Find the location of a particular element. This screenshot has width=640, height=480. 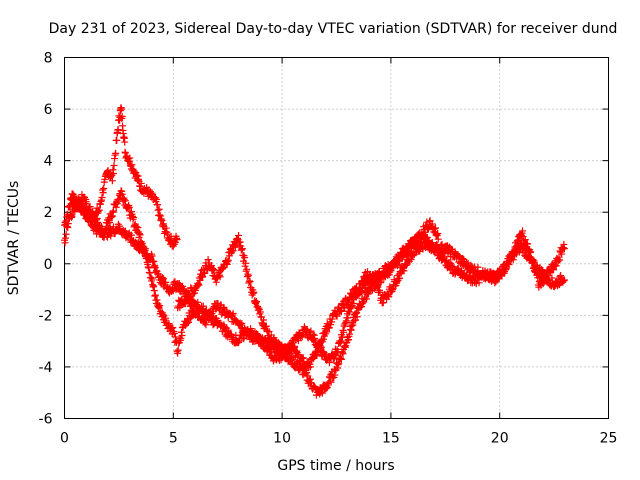

series-trace-d is located at coordinates (308, 294).